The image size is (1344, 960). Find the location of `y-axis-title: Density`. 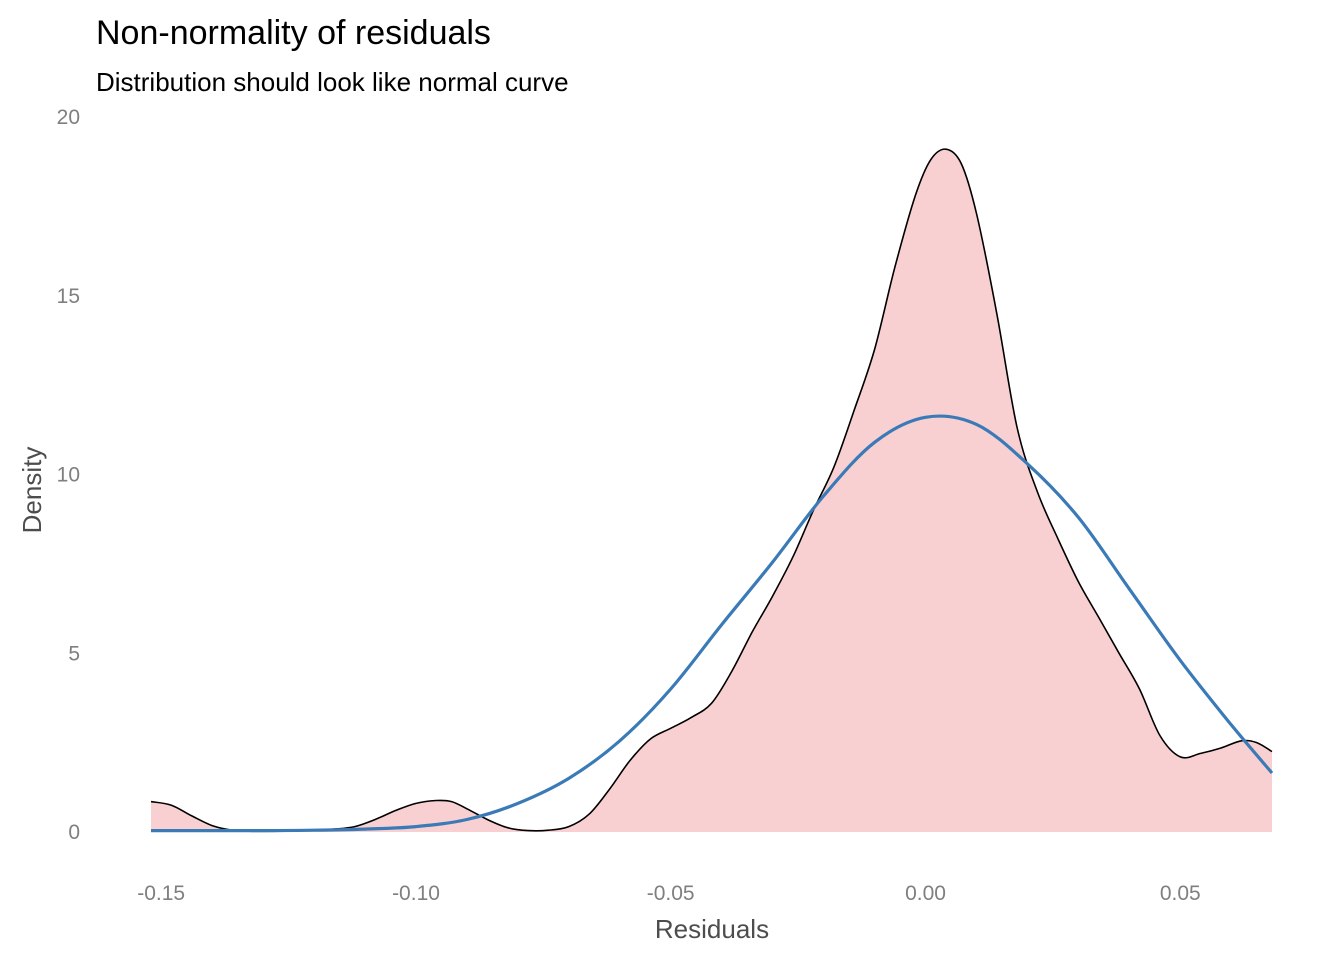

y-axis-title: Density is located at coordinates (32, 490).